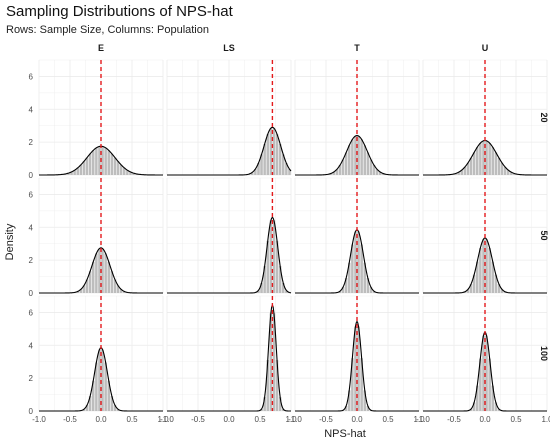 This screenshot has height=442, width=550. What do you see at coordinates (107, 30) in the screenshot?
I see `chart-subtitle: Rows: Sample Size, Columns: Population` at bounding box center [107, 30].